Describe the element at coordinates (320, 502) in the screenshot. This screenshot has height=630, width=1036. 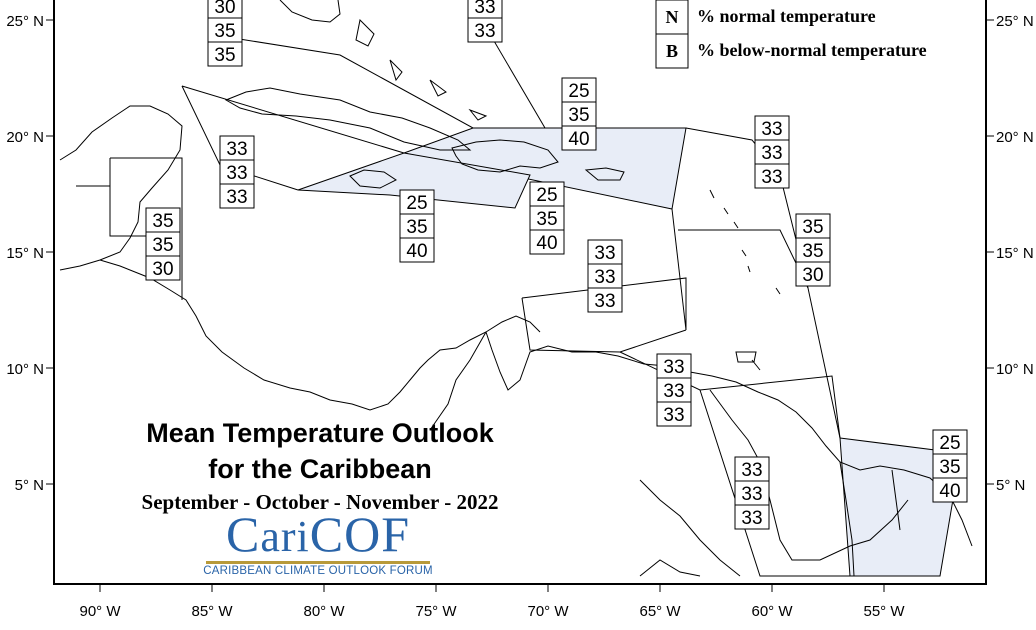
I see `forecast-period: September - October - November - 2022` at that location.